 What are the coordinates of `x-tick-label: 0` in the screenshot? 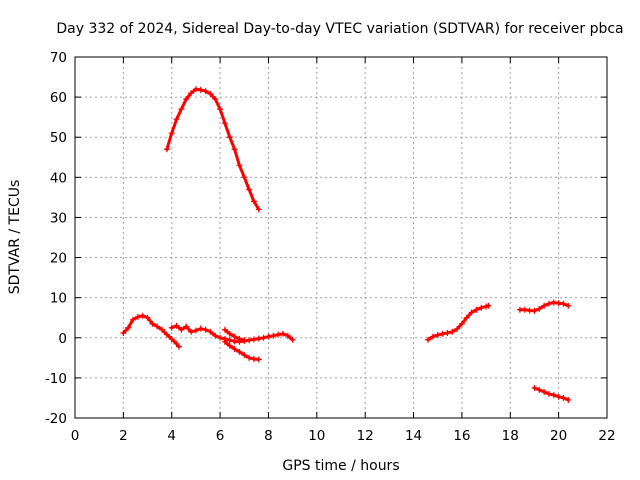 It's located at (75, 436).